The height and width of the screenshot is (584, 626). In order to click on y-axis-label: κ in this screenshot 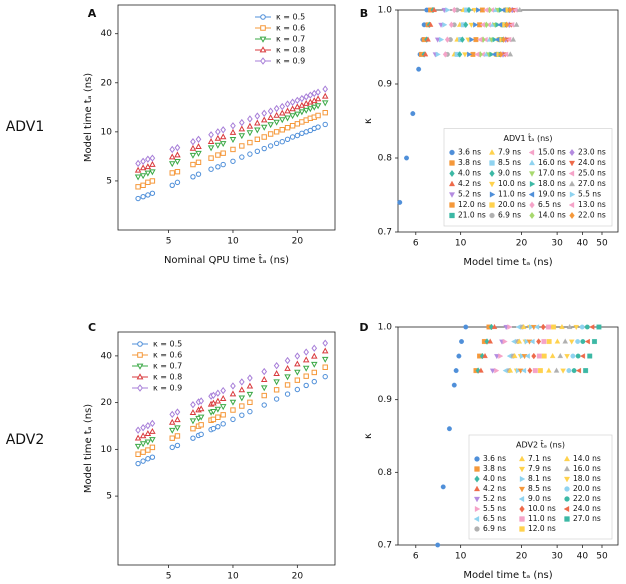, I will do `click(368, 436)`.